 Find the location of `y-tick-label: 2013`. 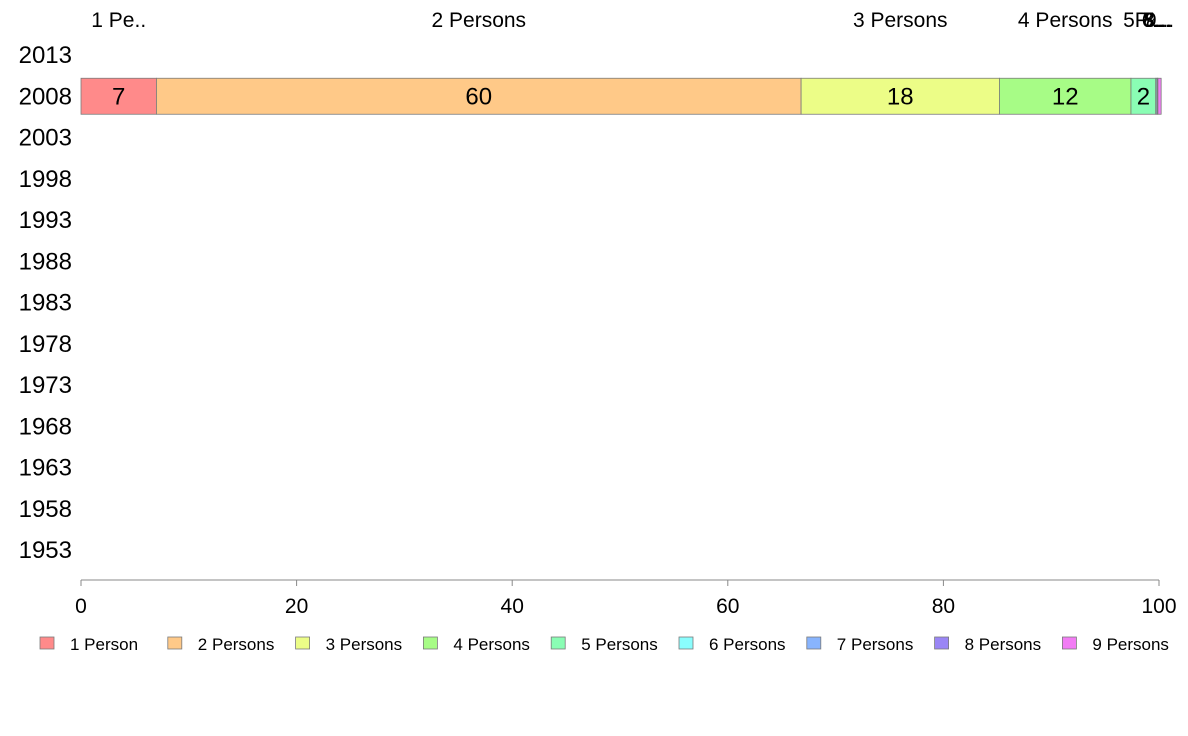

y-tick-label: 2013 is located at coordinates (45, 55).